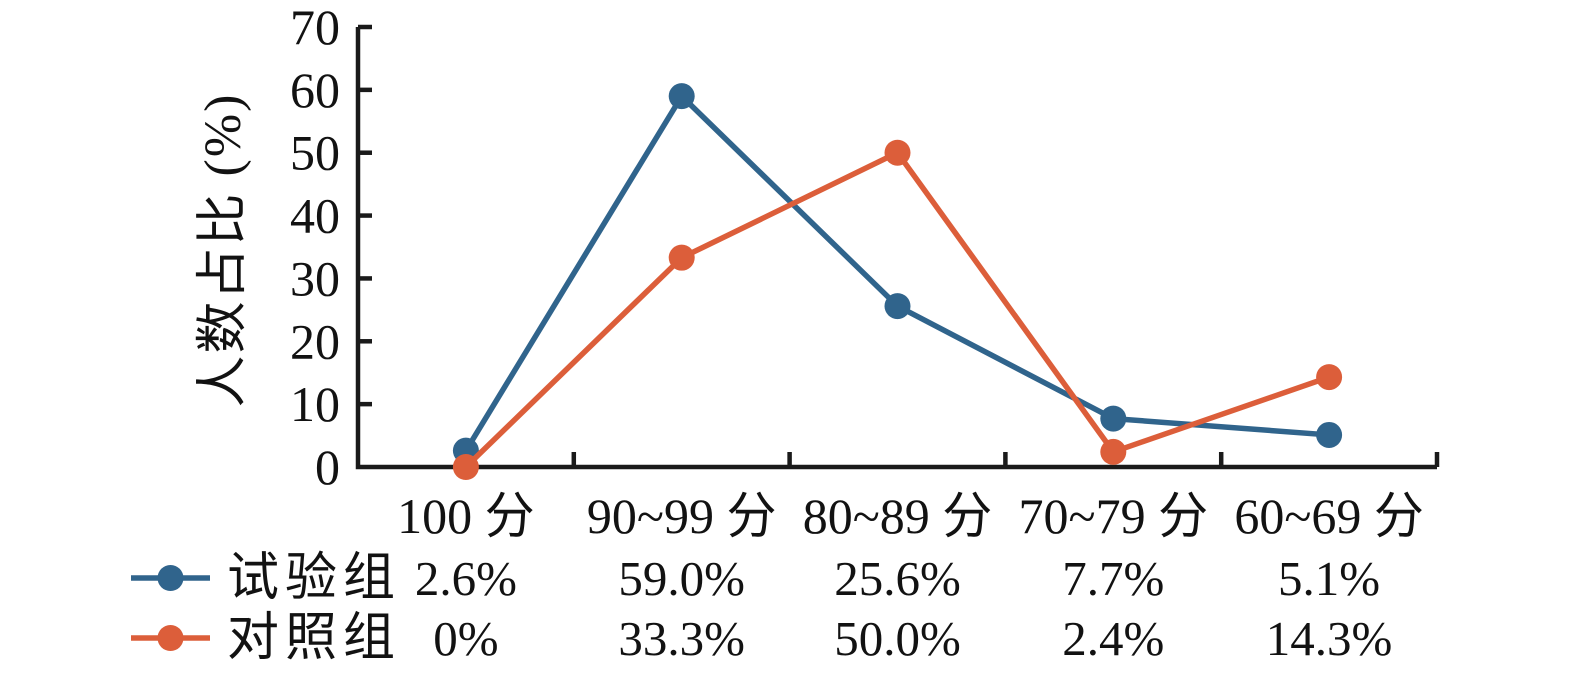 The image size is (1575, 676). What do you see at coordinates (466, 516) in the screenshot?
I see `x-category-label: 100 分` at bounding box center [466, 516].